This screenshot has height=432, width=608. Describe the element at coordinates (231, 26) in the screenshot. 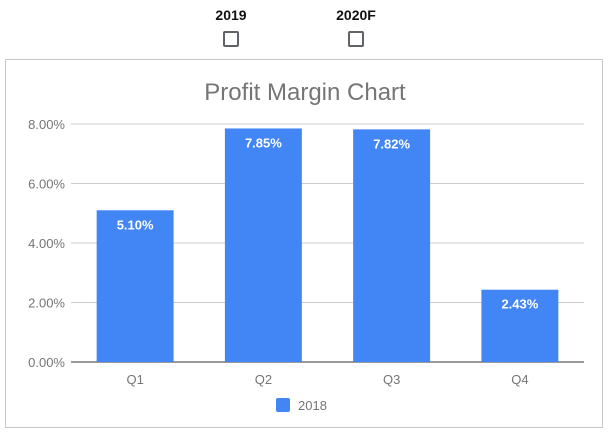

I see `toggle-2019: 2019` at that location.